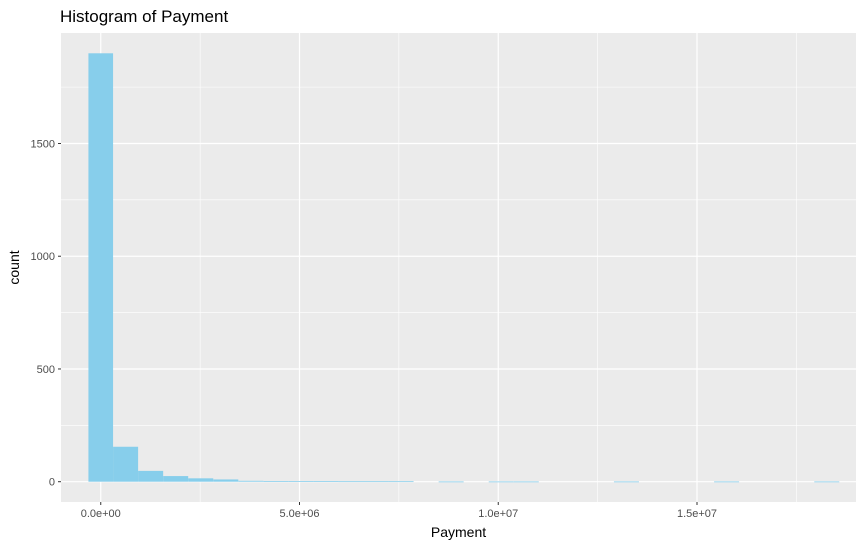 This screenshot has width=865, height=547. I want to click on y-axis-title: count, so click(14, 267).